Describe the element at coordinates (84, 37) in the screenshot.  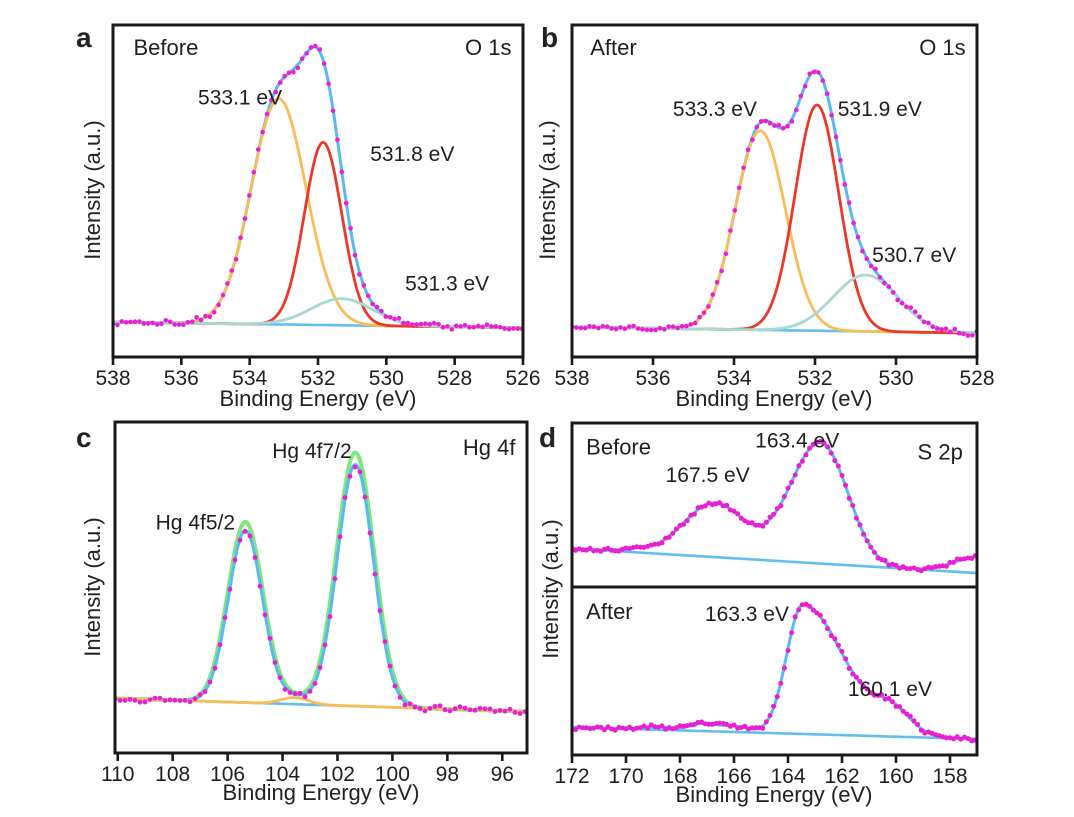
I see `panel-letter-a: a` at that location.